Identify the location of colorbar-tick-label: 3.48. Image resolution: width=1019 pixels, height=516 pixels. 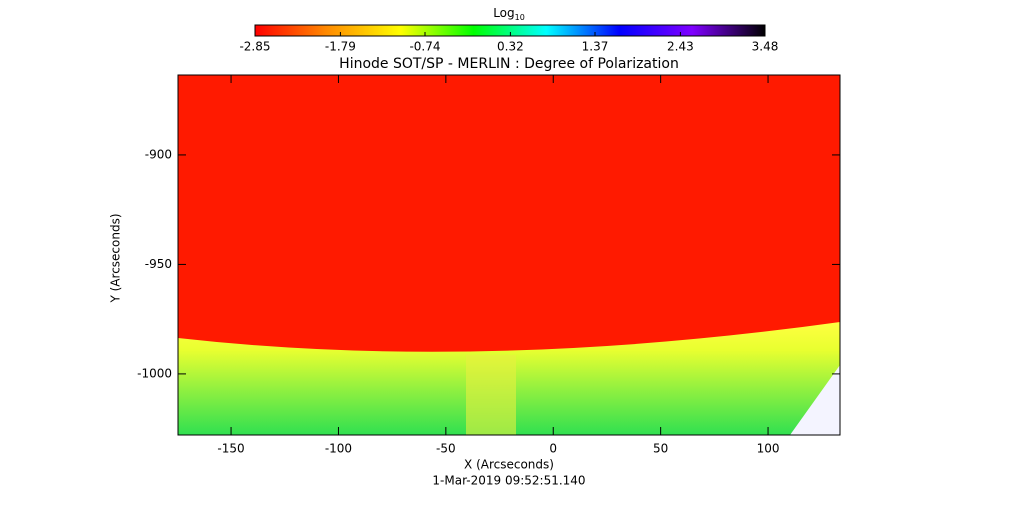
(765, 47).